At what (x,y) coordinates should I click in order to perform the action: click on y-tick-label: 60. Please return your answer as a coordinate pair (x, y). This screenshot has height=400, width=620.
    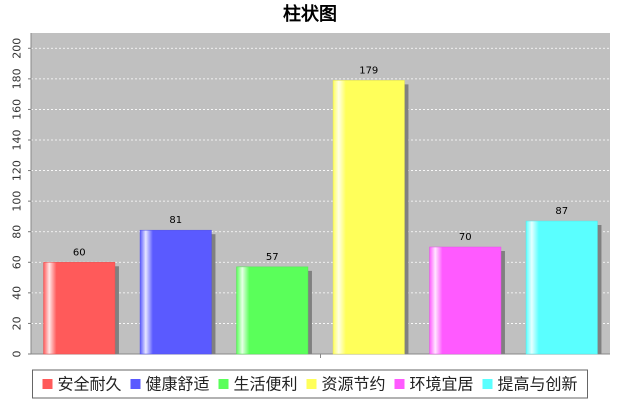
    Looking at the image, I should click on (17, 262).